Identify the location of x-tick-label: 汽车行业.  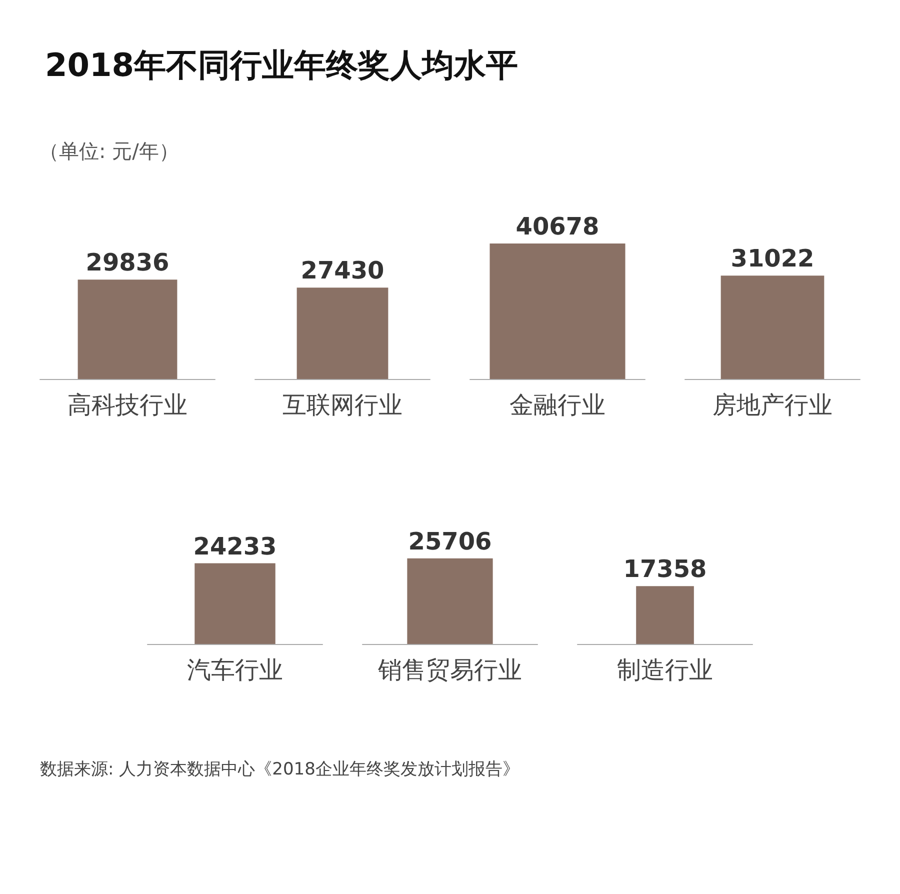
(235, 670).